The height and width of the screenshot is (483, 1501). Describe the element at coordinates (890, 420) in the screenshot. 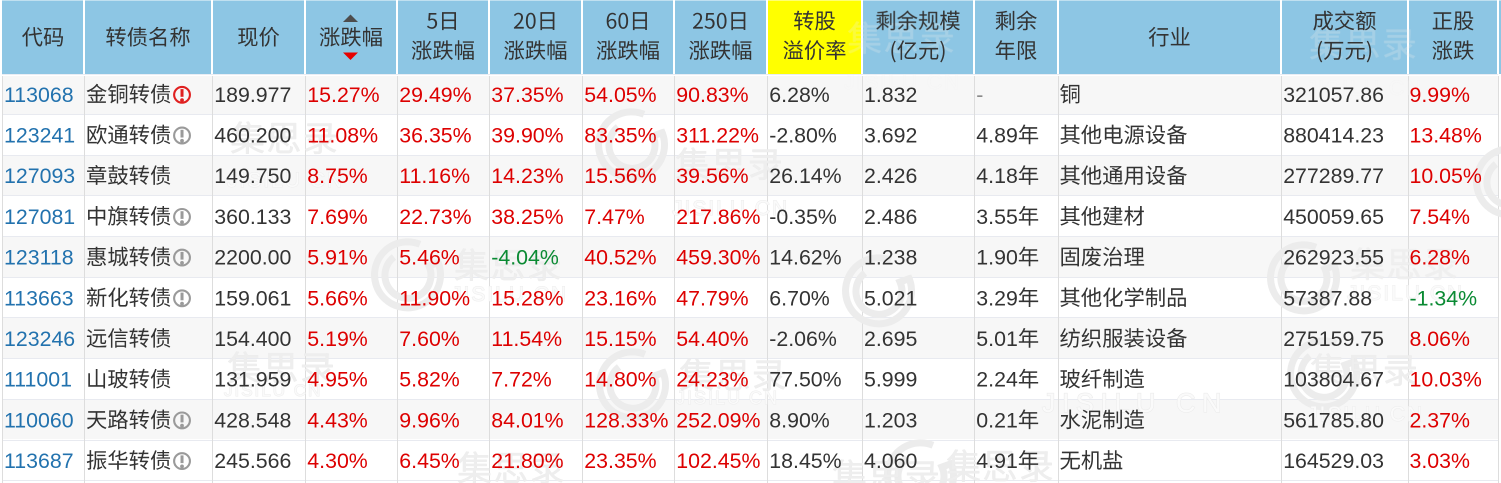

I see `svg-text: 1.203` at that location.